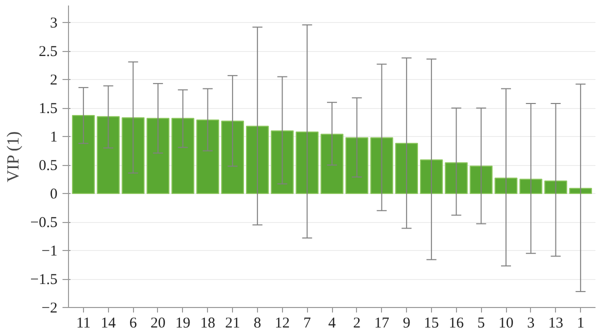  I want to click on x-tick-label: 2, so click(357, 323).